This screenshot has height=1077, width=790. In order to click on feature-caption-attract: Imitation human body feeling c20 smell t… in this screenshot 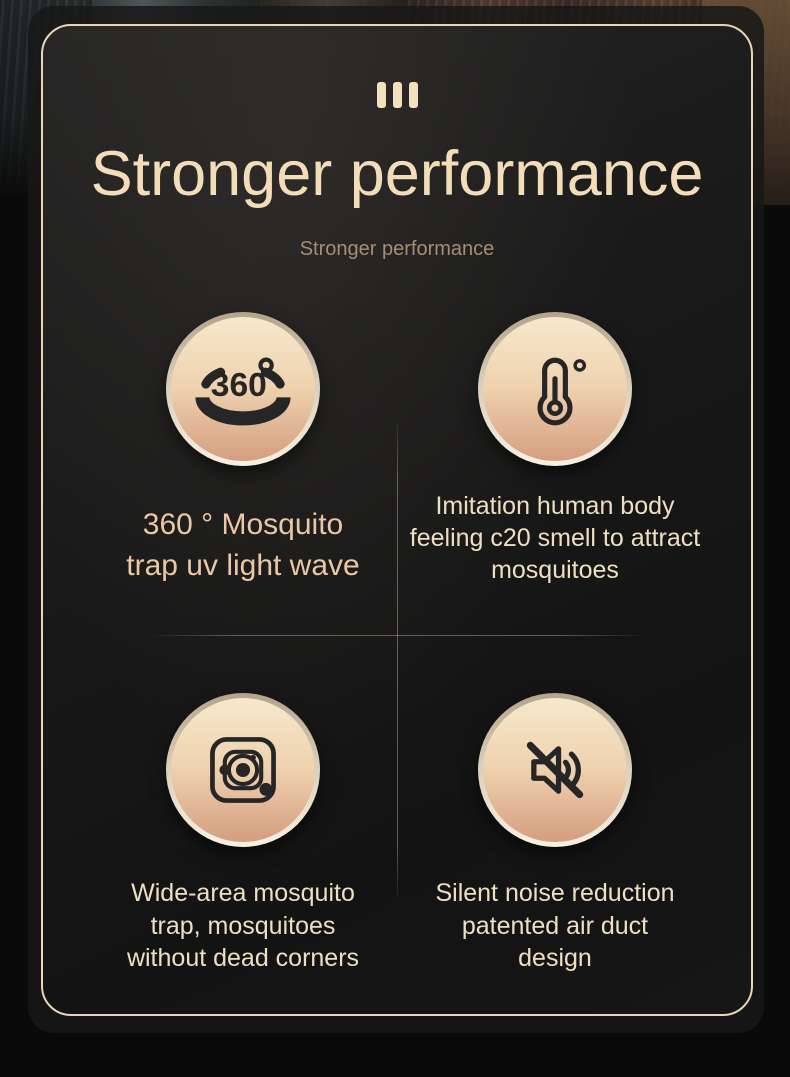, I will do `click(555, 538)`.